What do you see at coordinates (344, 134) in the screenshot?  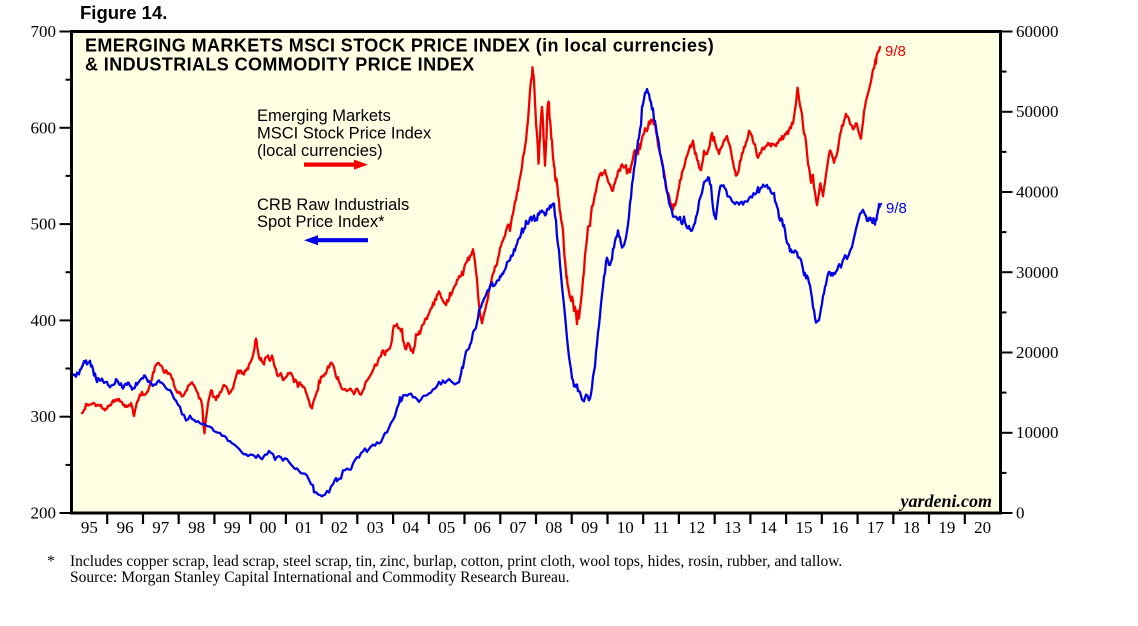 I see `svg-text: MSCI Stock Price Index` at bounding box center [344, 134].